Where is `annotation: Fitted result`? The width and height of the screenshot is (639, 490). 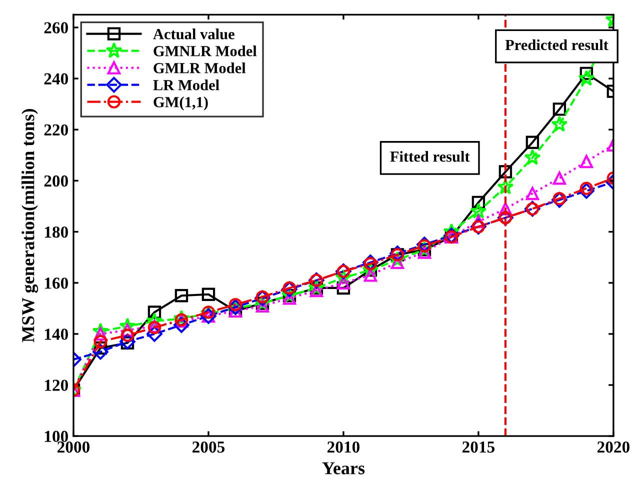 annotation: Fitted result is located at coordinates (430, 156).